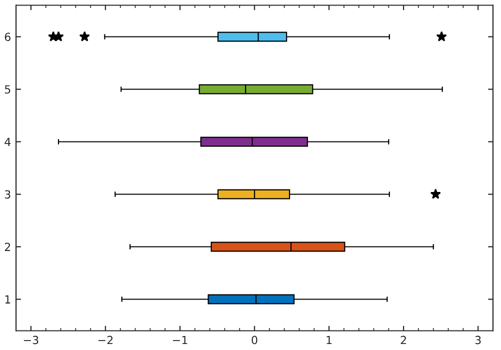 The height and width of the screenshot is (350, 501). I want to click on x-tick-label: −3, so click(31, 340).